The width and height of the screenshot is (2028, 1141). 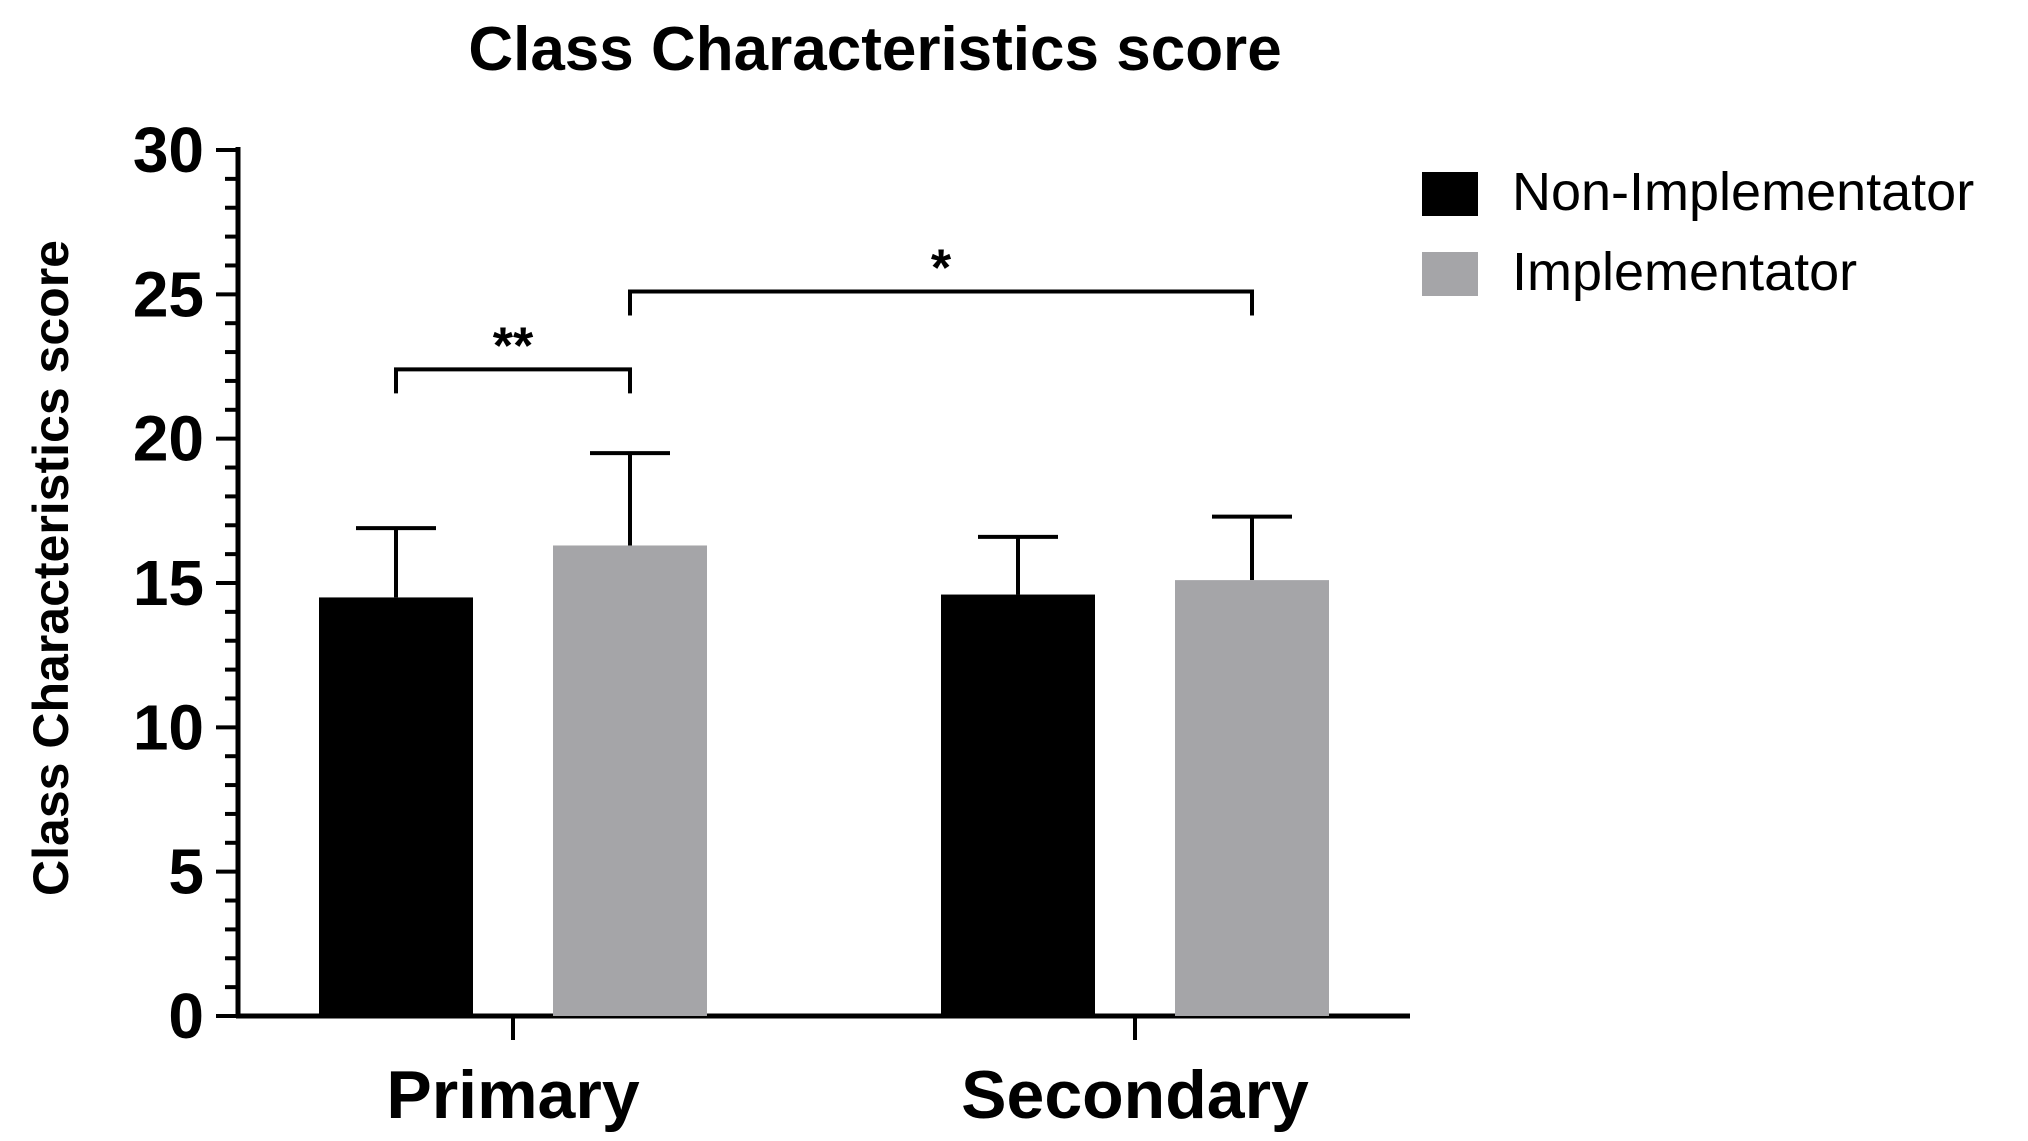 What do you see at coordinates (513, 346) in the screenshot?
I see `significance-label: **` at bounding box center [513, 346].